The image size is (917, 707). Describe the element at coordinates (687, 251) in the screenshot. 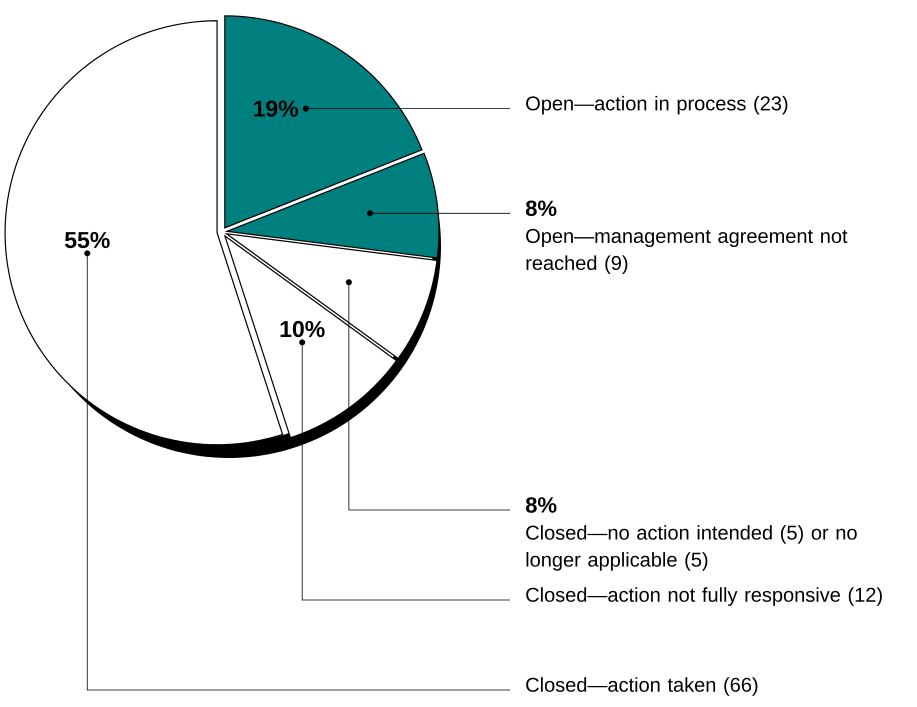

I see `slice-label: Open—management agreement not reached (9)` at that location.